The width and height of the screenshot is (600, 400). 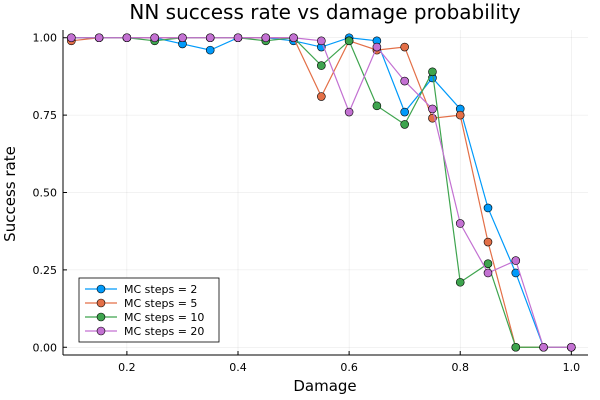 What do you see at coordinates (324, 12) in the screenshot?
I see `chart-title: NN success rate vs damage probability` at bounding box center [324, 12].